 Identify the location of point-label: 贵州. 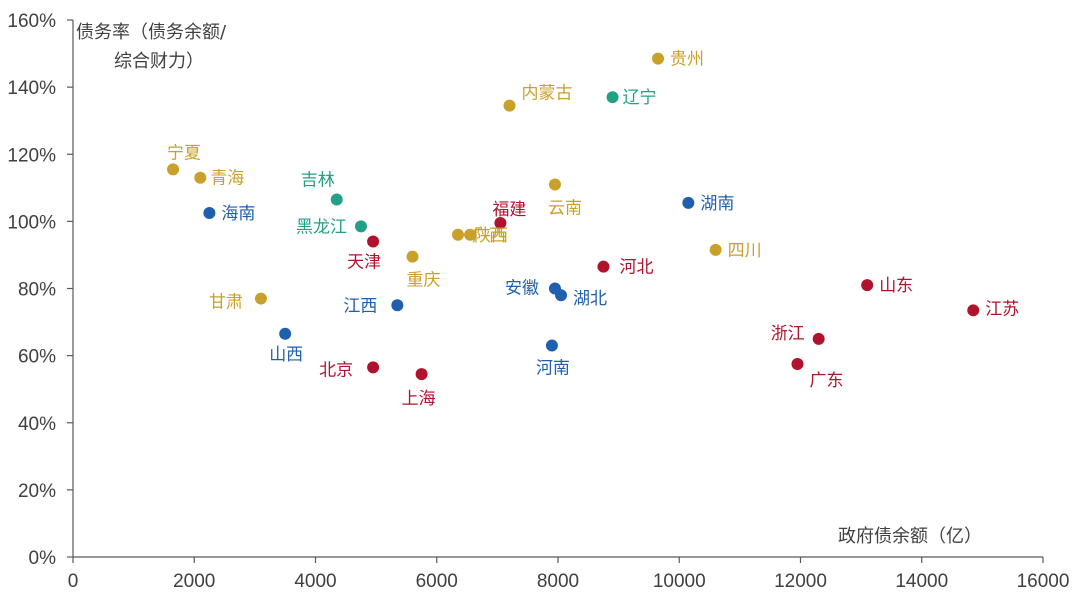
(687, 60).